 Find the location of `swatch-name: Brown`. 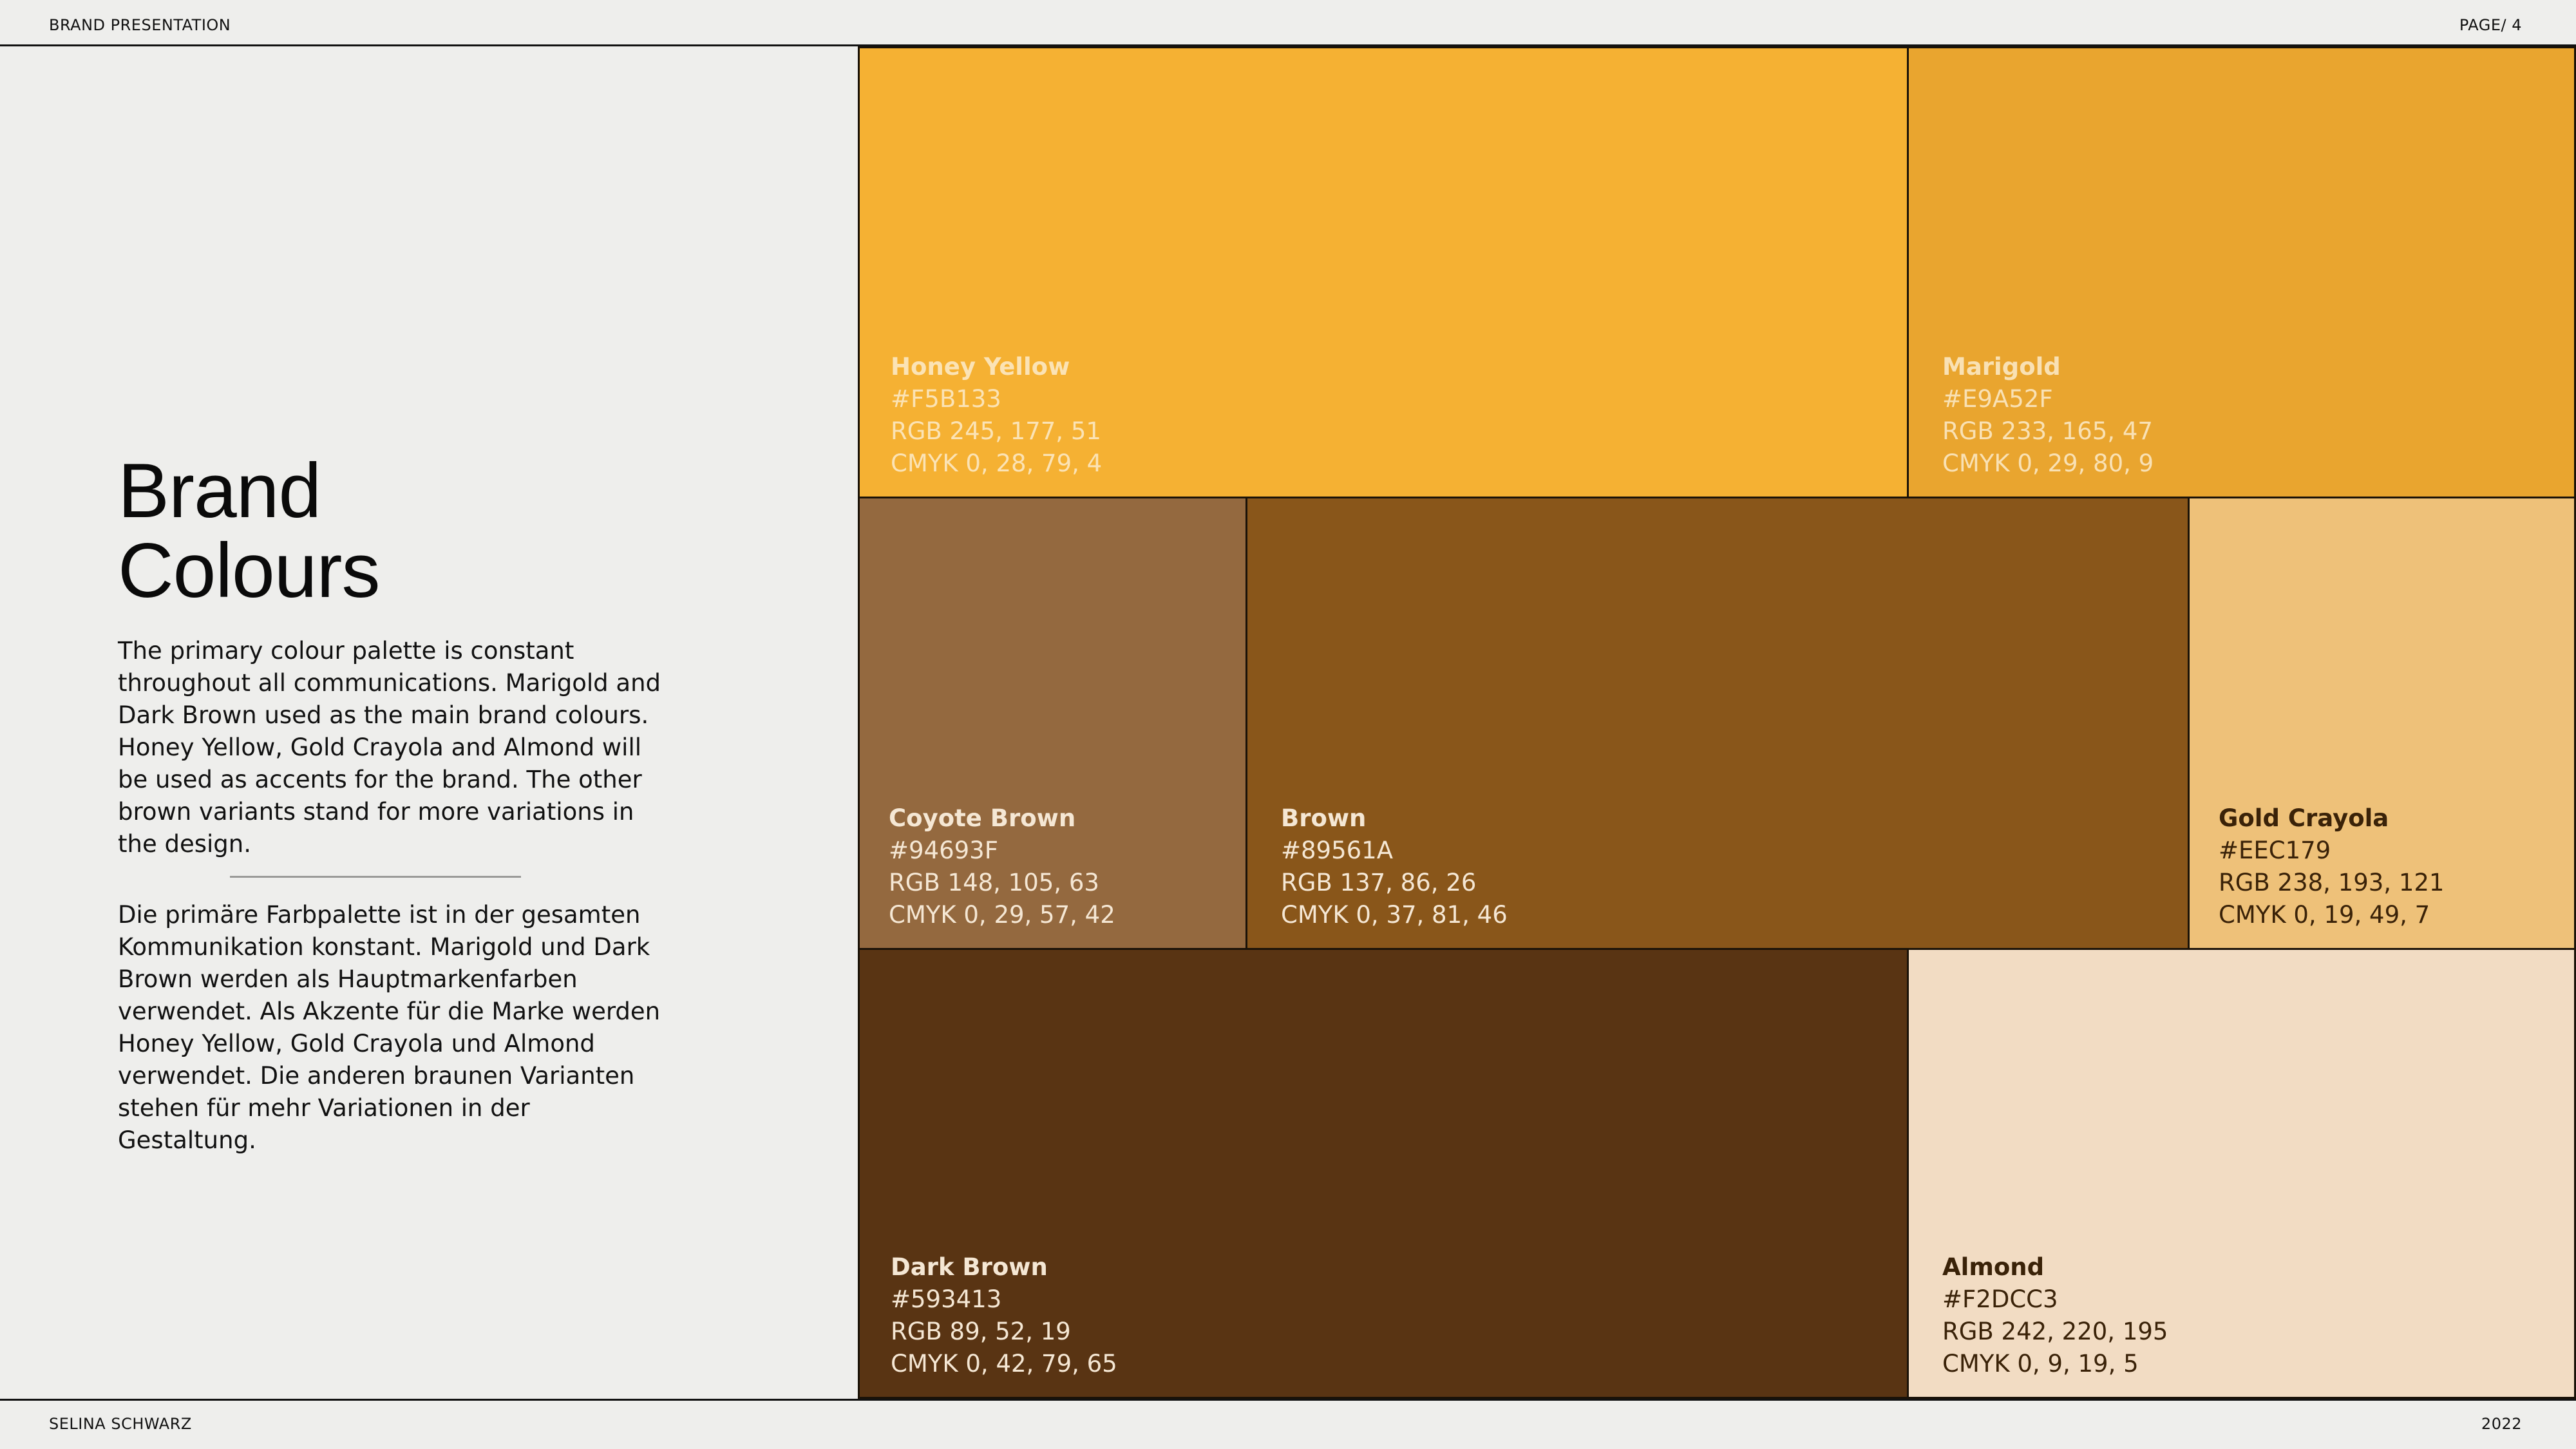

swatch-name: Brown is located at coordinates (1324, 818).